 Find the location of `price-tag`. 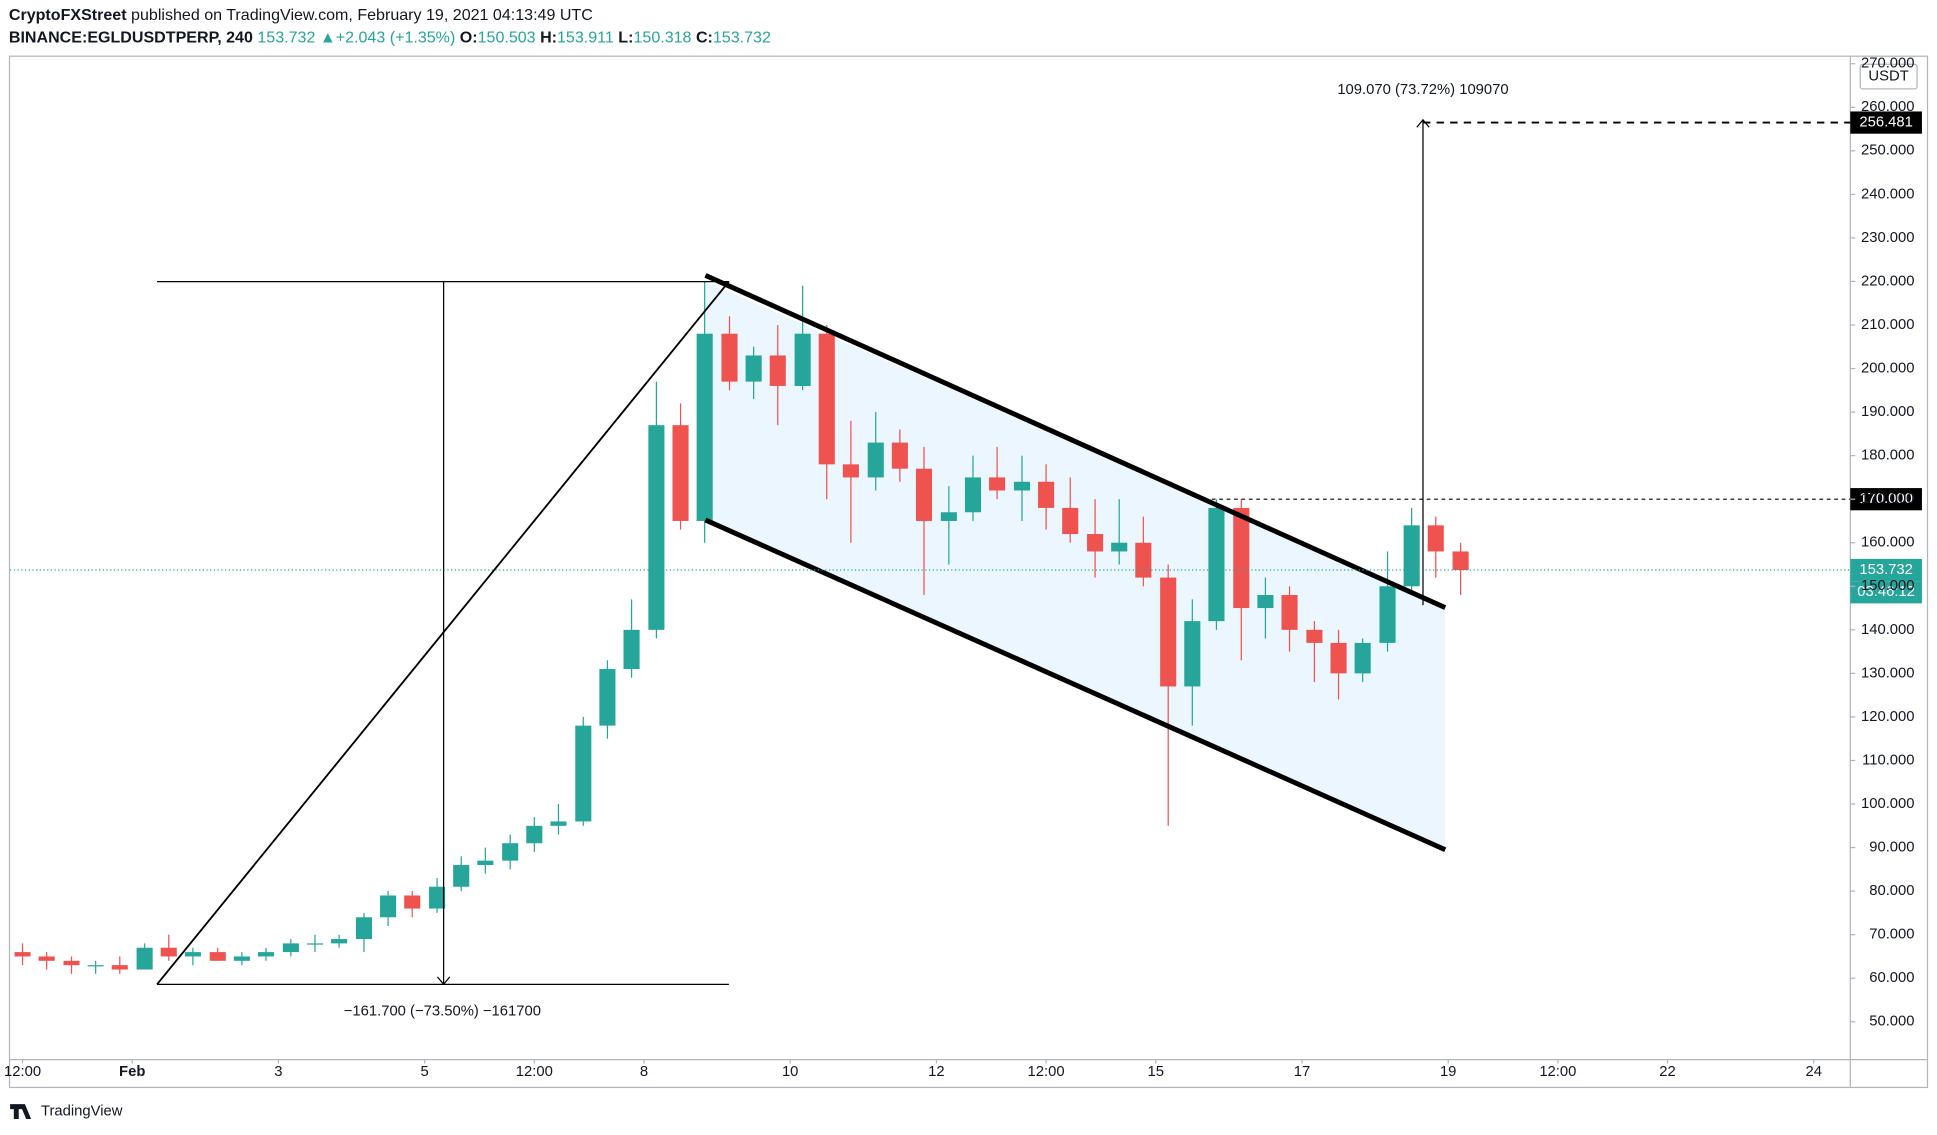

price-tag is located at coordinates (1886, 499).